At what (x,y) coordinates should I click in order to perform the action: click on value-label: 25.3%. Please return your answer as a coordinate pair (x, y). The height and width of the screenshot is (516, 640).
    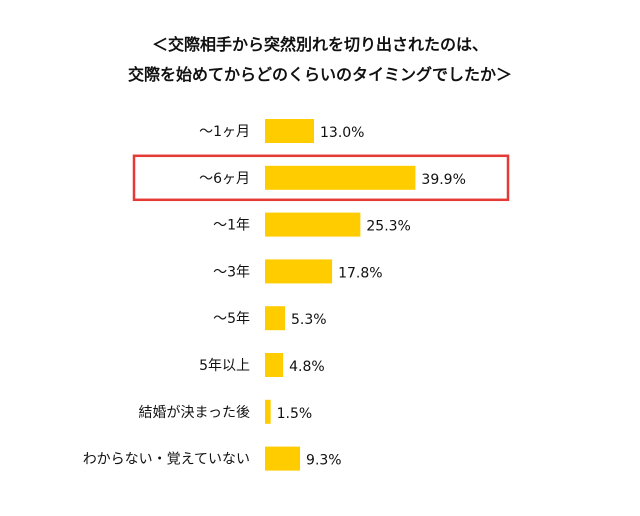
    Looking at the image, I should click on (388, 227).